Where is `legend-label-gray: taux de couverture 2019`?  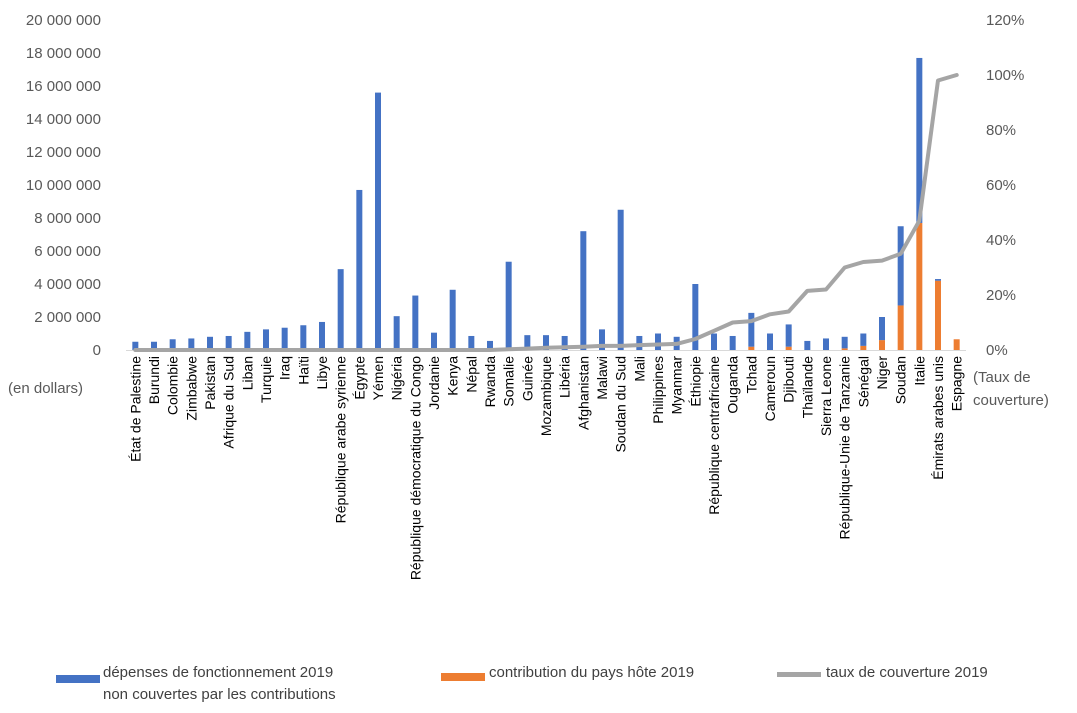 legend-label-gray: taux de couverture 2019 is located at coordinates (907, 672).